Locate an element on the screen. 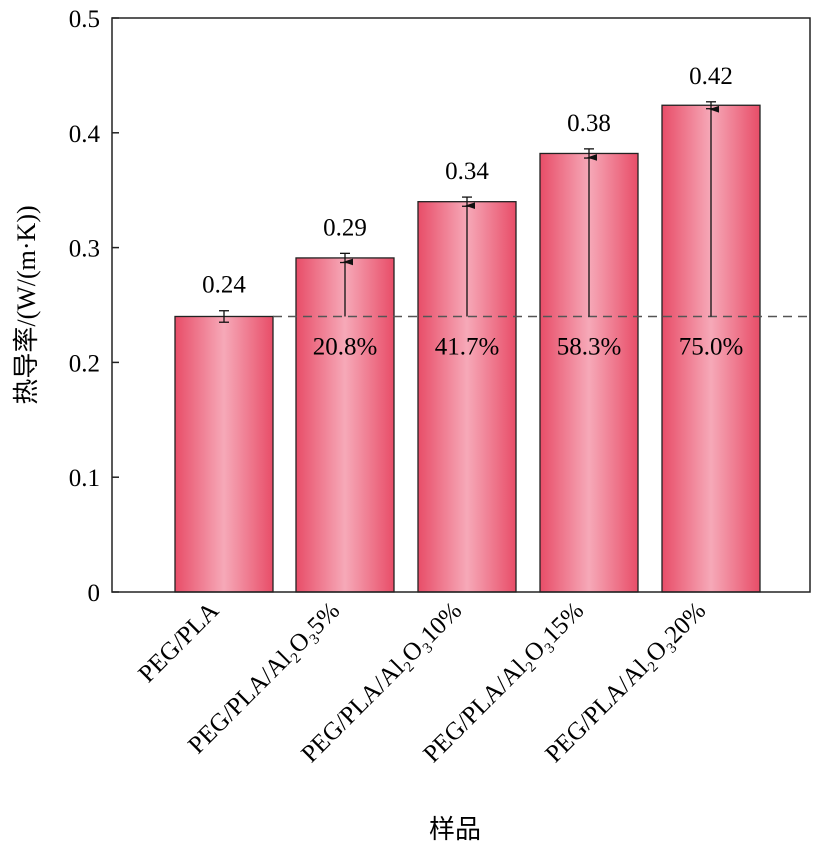 The height and width of the screenshot is (846, 825). x-axis-label: 样品 is located at coordinates (455, 829).